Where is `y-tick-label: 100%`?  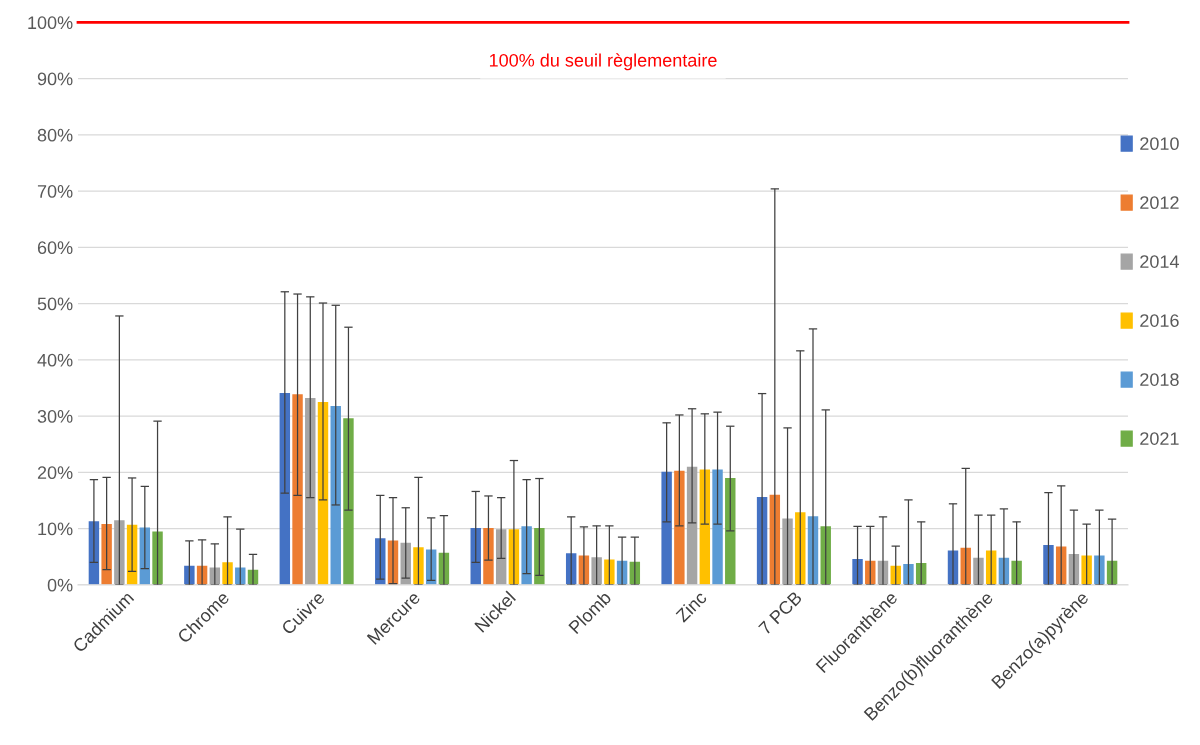
y-tick-label: 100% is located at coordinates (50, 23).